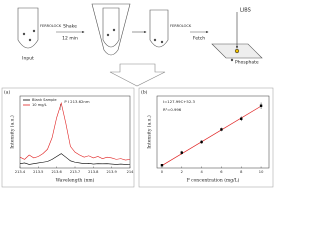 The height and width of the screenshot is (240, 320). I want to click on x-tick-label: 6, so click(221, 172).